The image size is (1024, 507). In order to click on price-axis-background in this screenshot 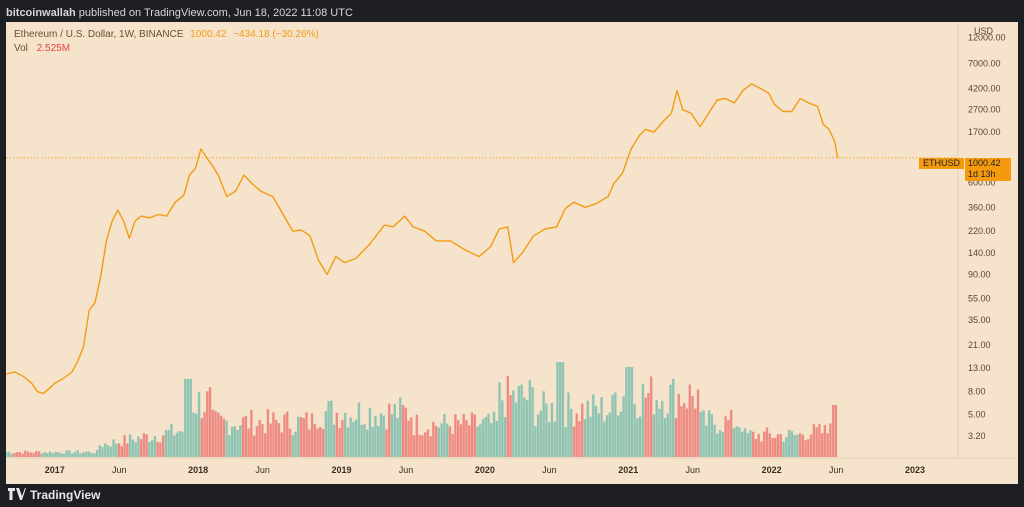, I will do `click(988, 240)`.